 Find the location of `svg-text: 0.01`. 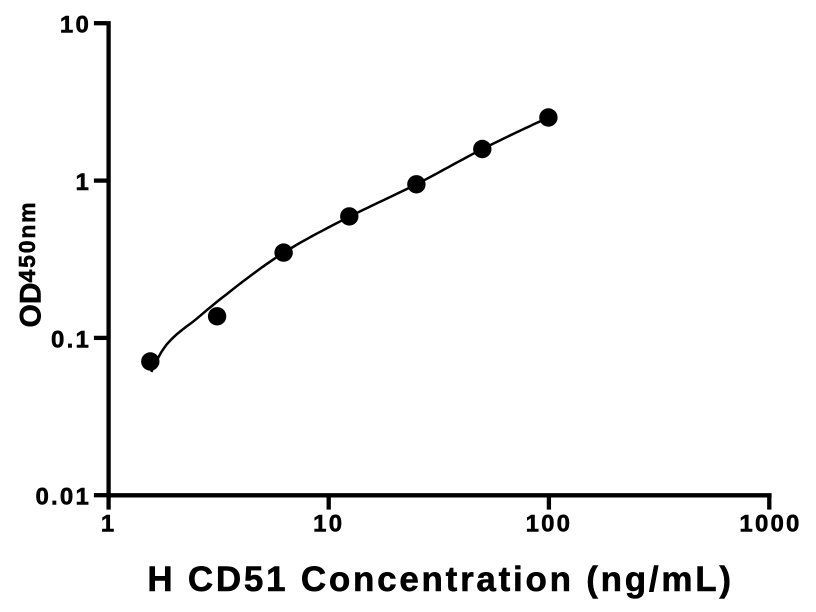

svg-text: 0.01 is located at coordinates (63, 497).